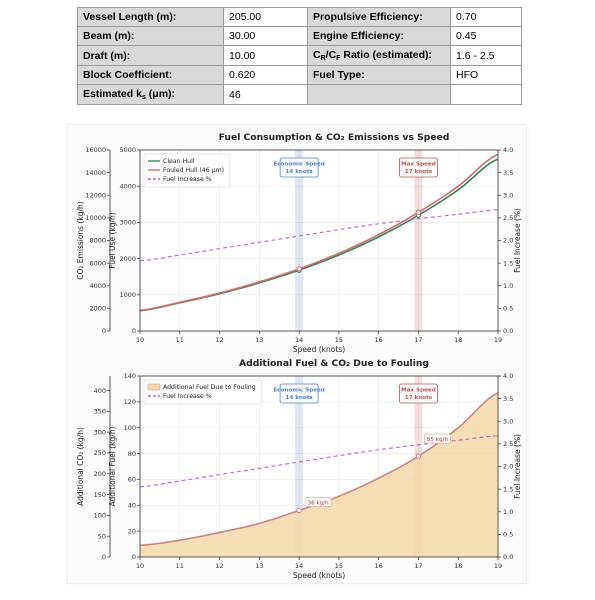 The image size is (595, 600). I want to click on param-row: Beam (m): 30.00 Engine Efficiency: 0.45, so click(299, 36).